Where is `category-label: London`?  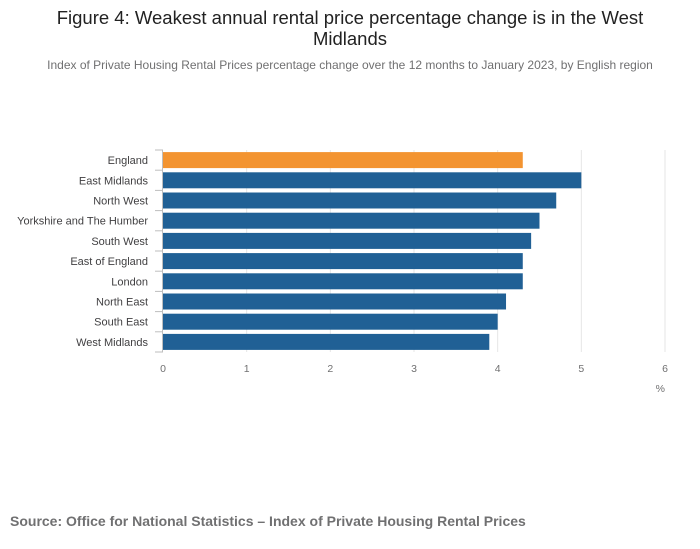
category-label: London is located at coordinates (129, 282).